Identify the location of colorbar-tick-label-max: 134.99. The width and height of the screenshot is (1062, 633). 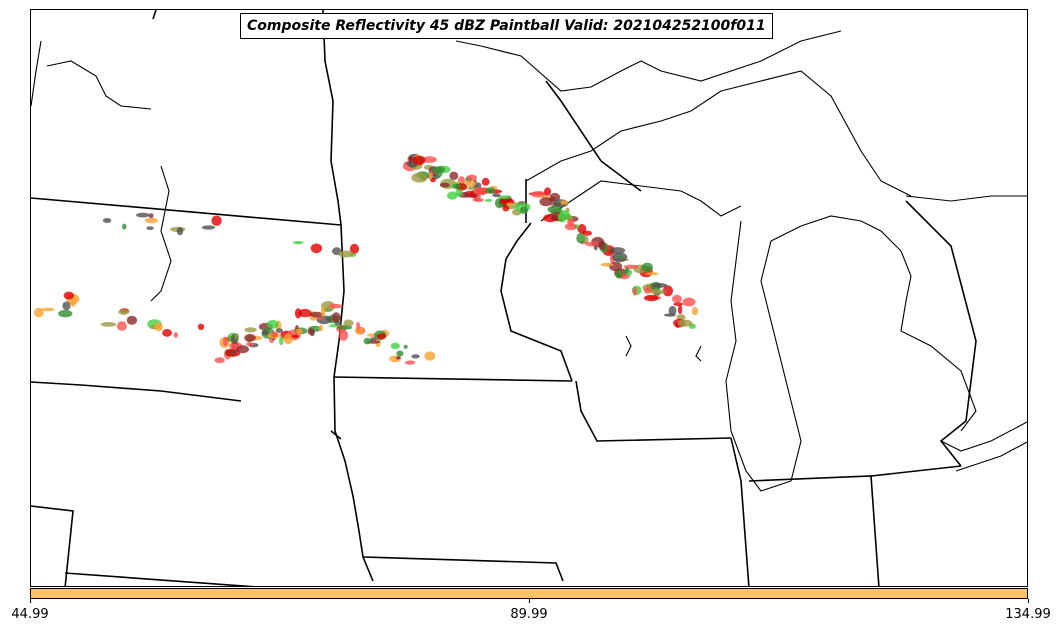
(1028, 614).